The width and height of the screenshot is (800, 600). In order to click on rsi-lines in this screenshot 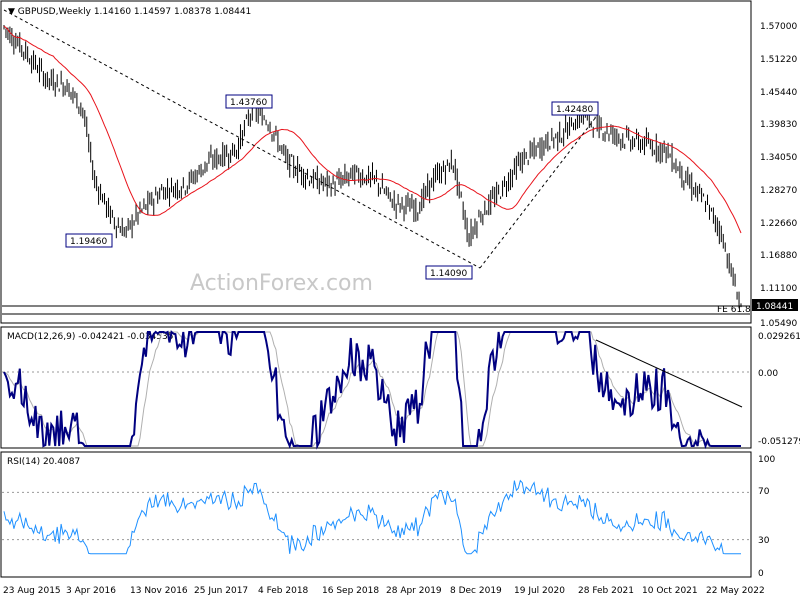, I will do `click(376, 517)`.